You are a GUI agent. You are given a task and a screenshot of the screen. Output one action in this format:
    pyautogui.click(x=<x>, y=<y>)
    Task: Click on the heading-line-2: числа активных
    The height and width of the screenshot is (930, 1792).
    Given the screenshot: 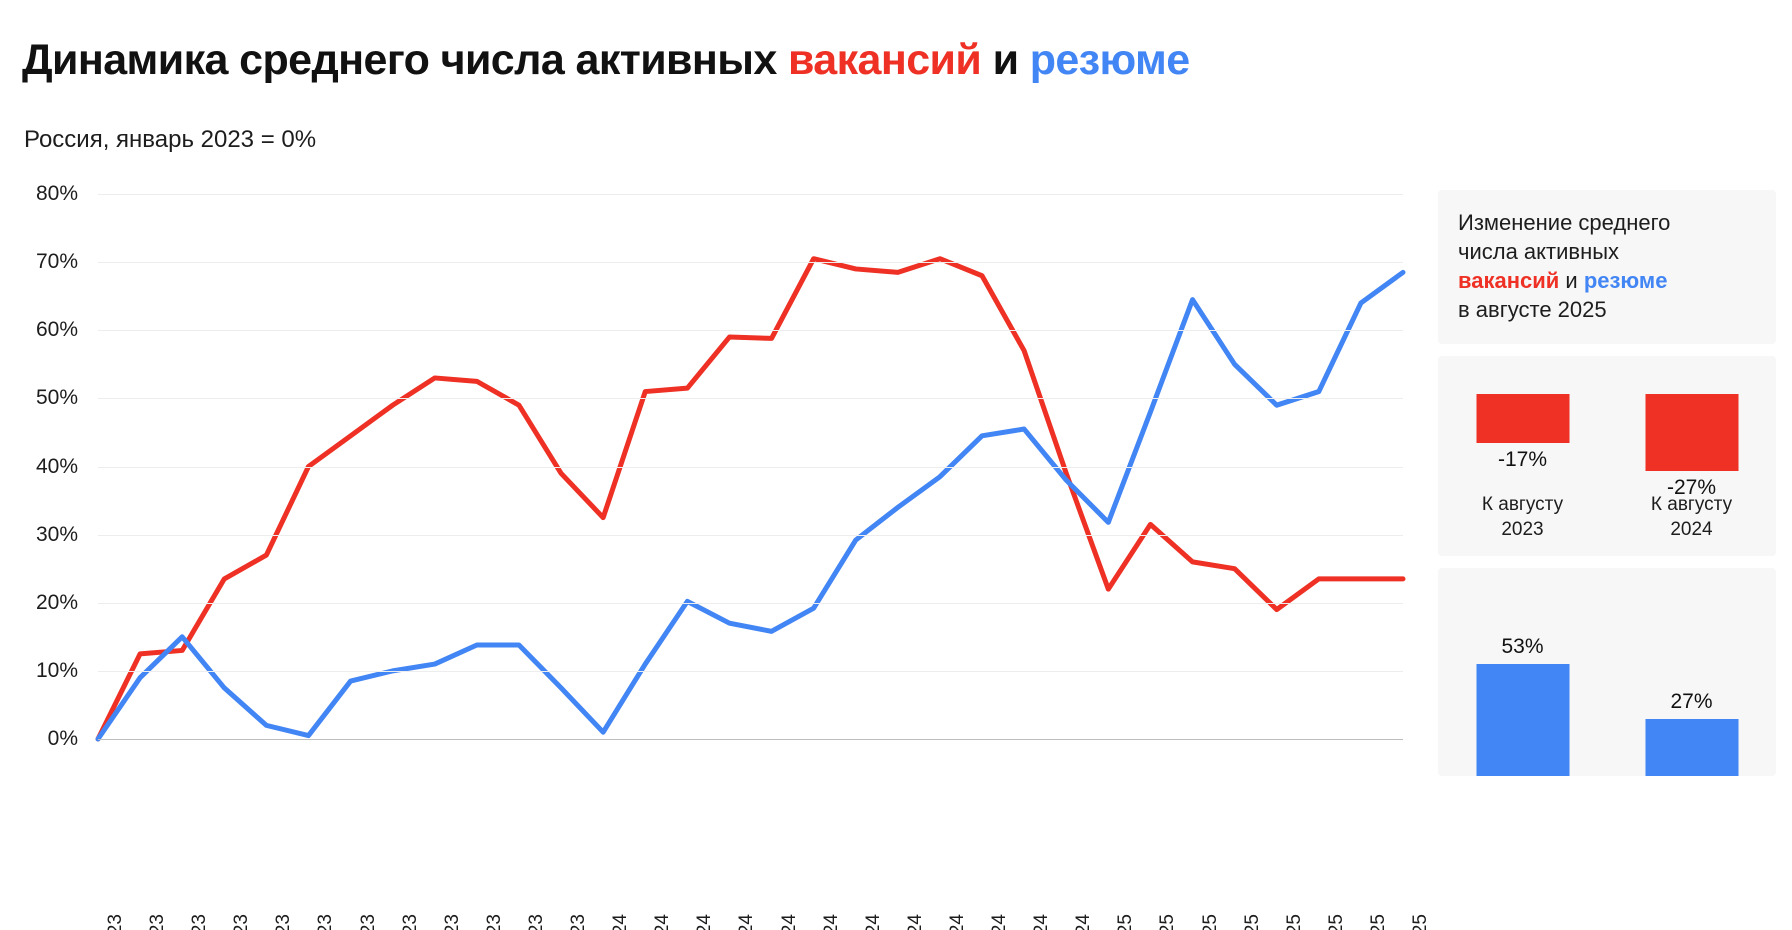 What is the action you would take?
    pyautogui.click(x=1539, y=251)
    